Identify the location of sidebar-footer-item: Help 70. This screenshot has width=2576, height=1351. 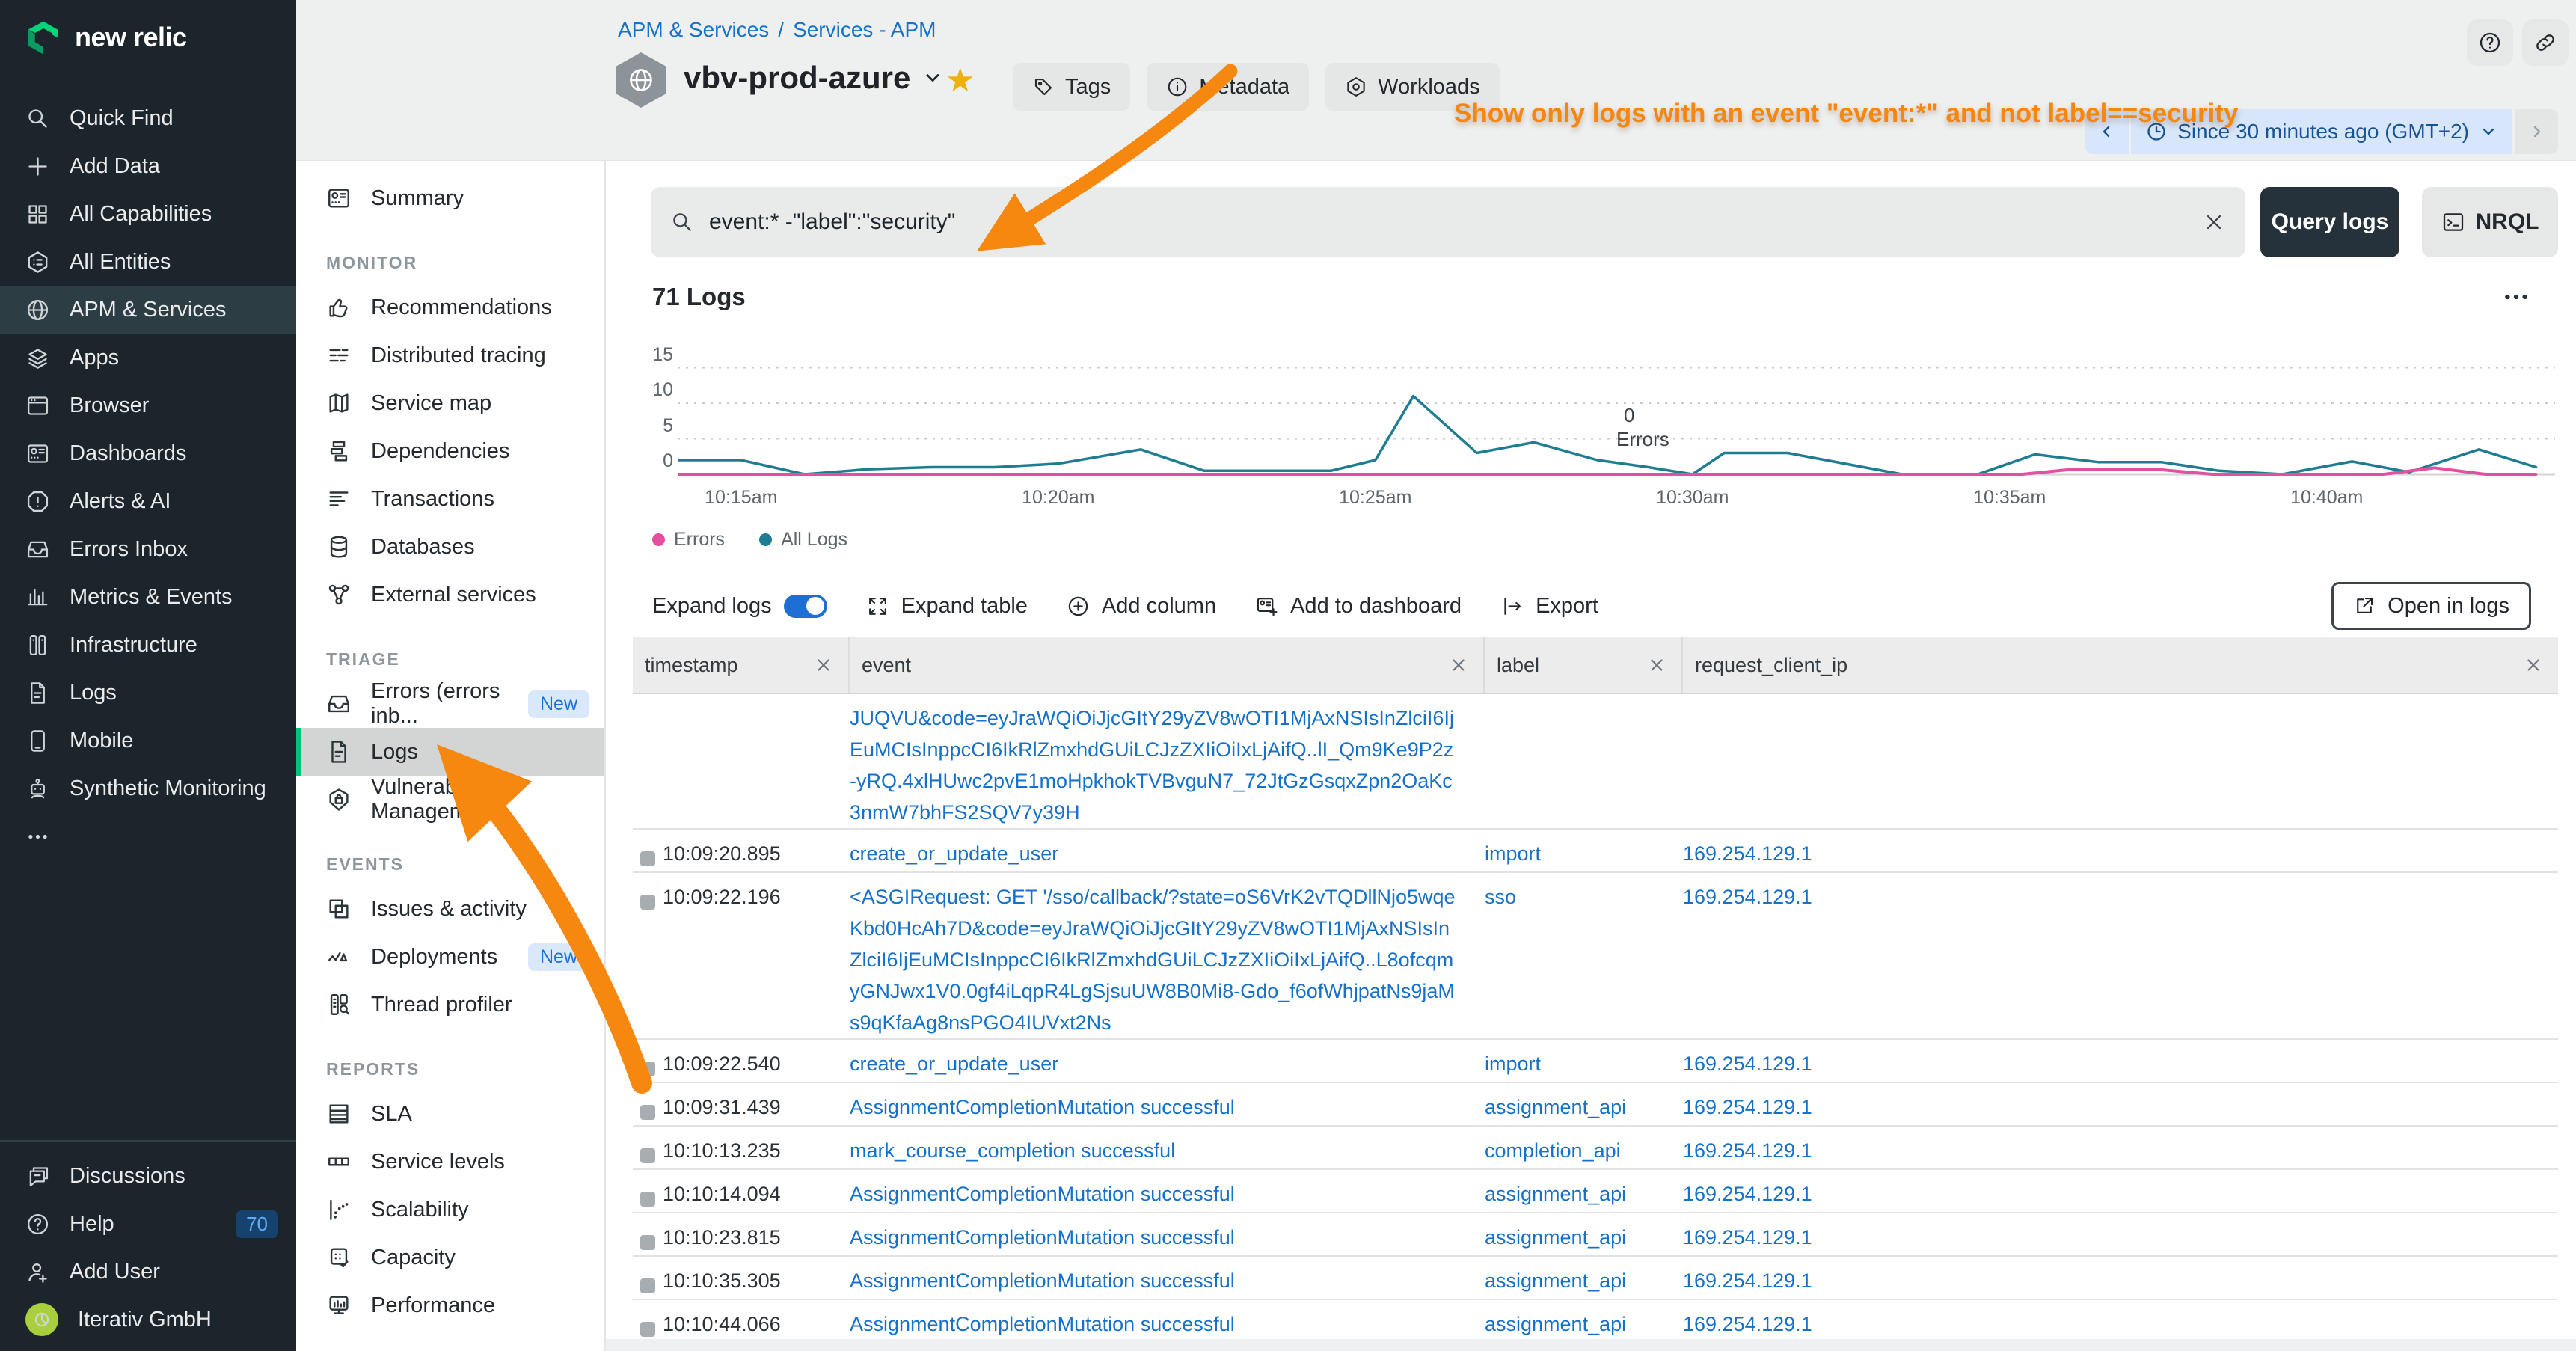
(148, 1224).